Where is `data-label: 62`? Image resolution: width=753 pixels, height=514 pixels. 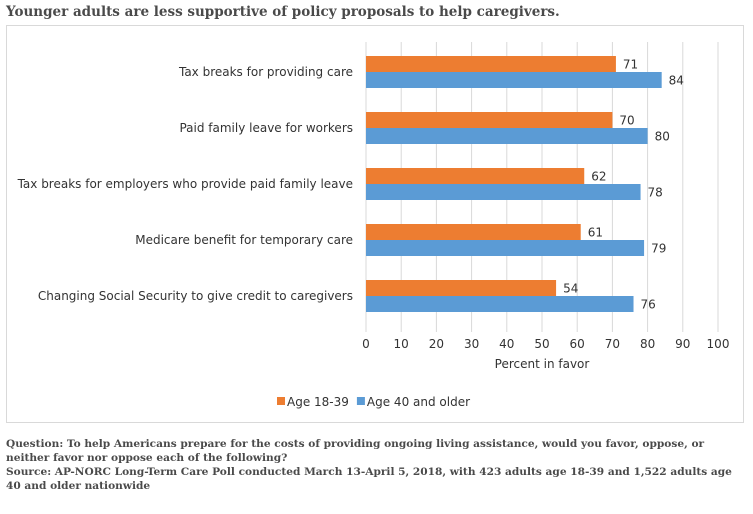
data-label: 62 is located at coordinates (598, 177).